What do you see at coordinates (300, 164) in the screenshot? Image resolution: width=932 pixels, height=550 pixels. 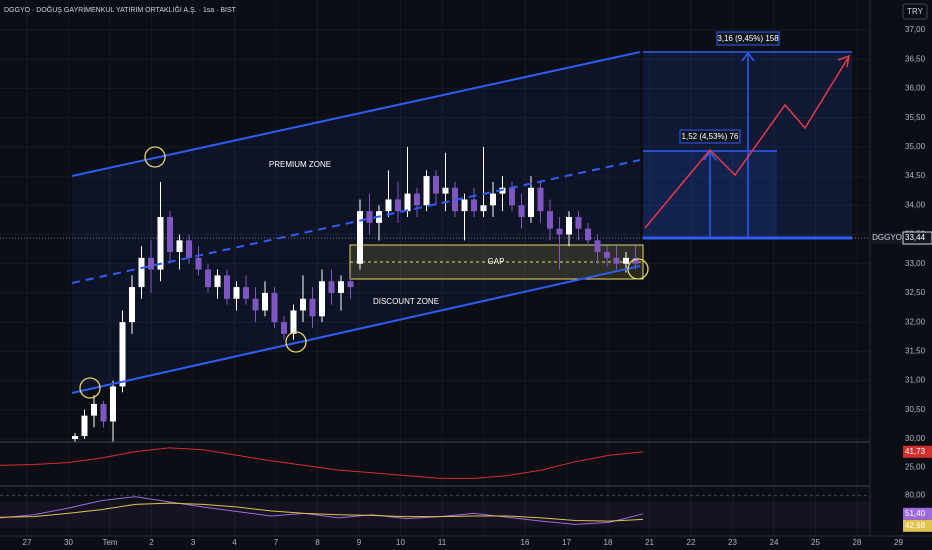 I see `zone-label: PREMIUM ZONE` at bounding box center [300, 164].